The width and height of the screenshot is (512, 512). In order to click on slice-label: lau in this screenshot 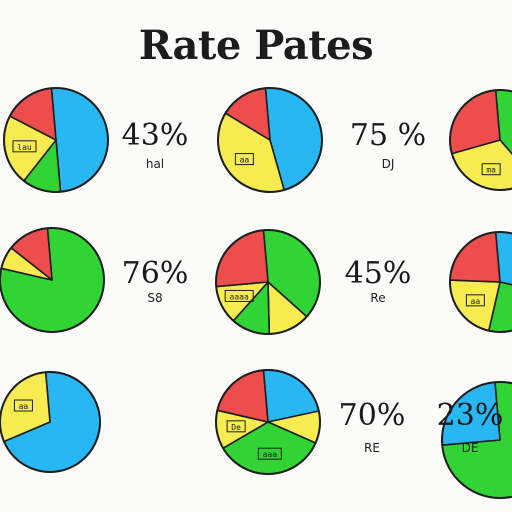, I will do `click(24, 147)`.